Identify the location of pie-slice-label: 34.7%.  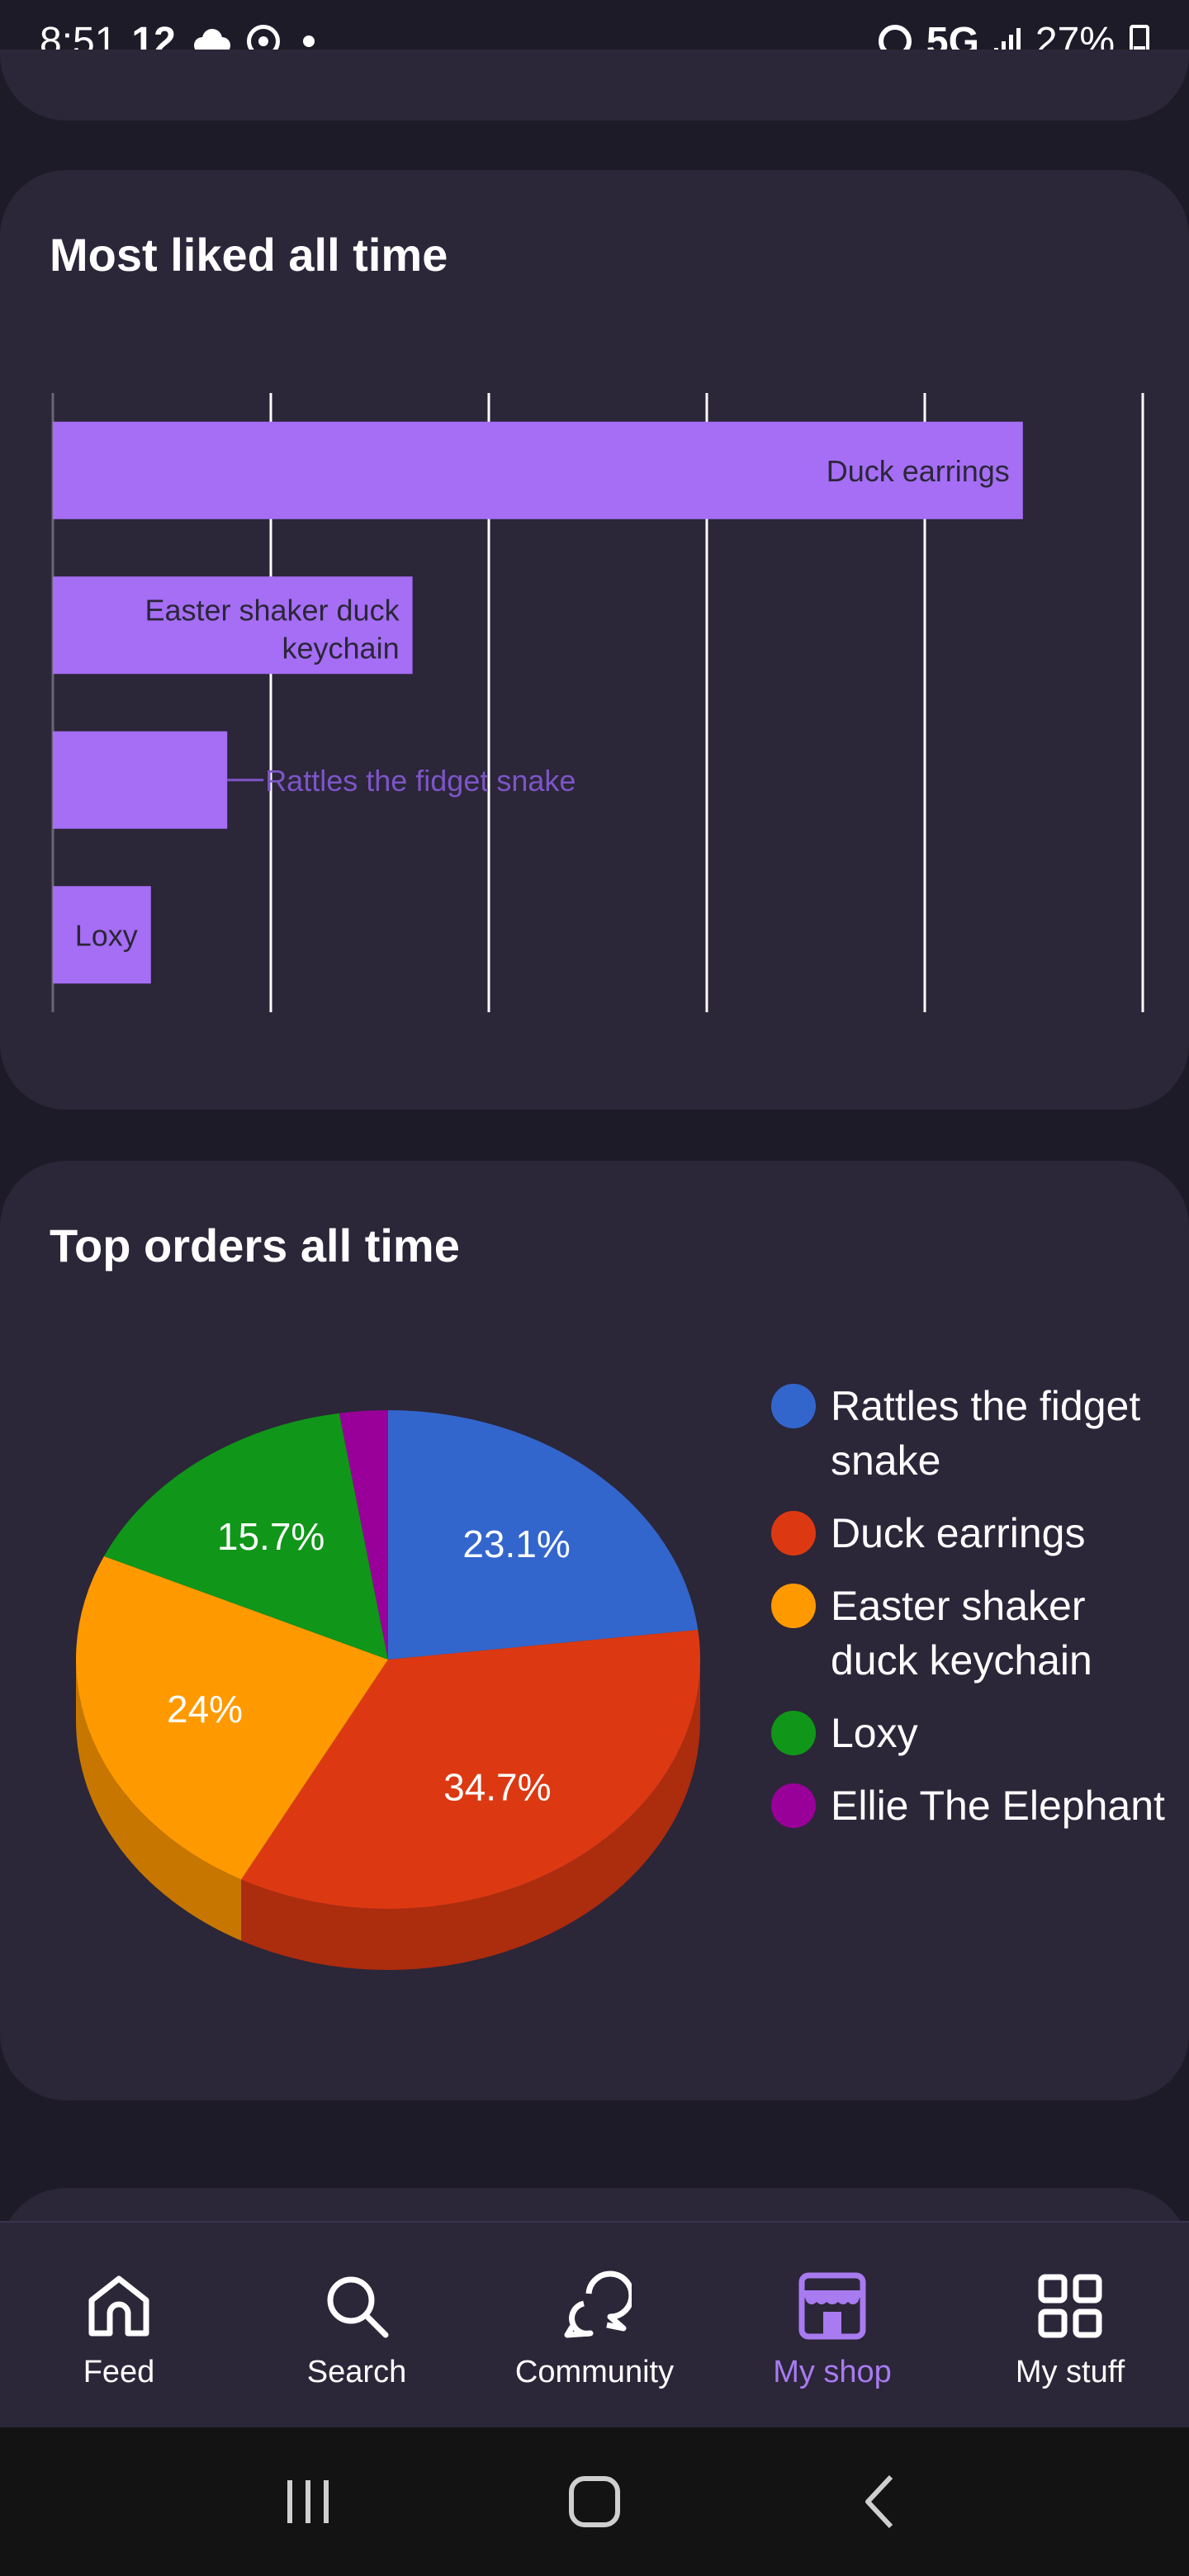
(497, 1787).